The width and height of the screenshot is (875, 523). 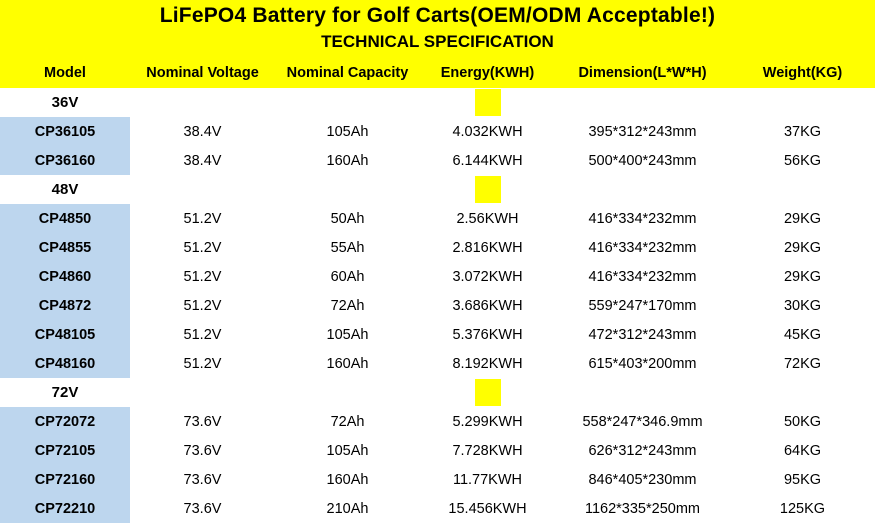 I want to click on value-cell: 2.56KWH, so click(x=487, y=218).